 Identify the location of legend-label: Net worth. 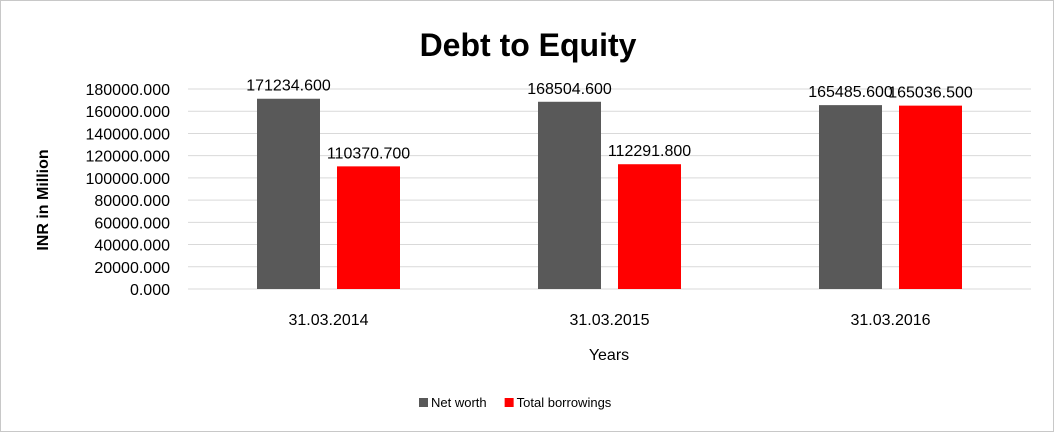
(459, 402).